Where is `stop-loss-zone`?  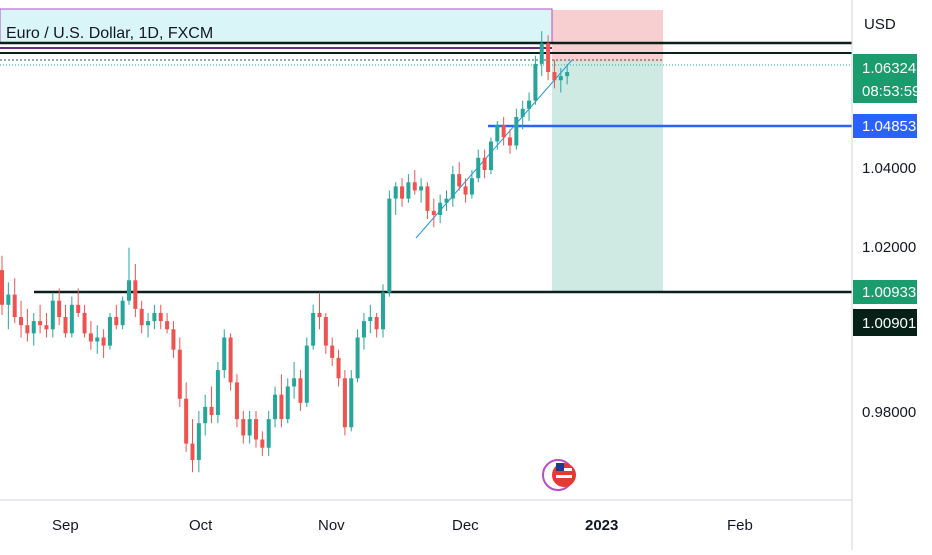
stop-loss-zone is located at coordinates (607, 36).